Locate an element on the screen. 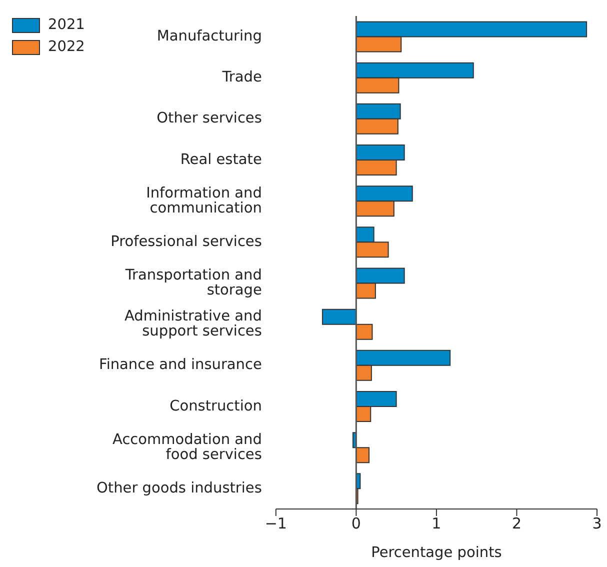  x-tick-label: 1 is located at coordinates (437, 523).